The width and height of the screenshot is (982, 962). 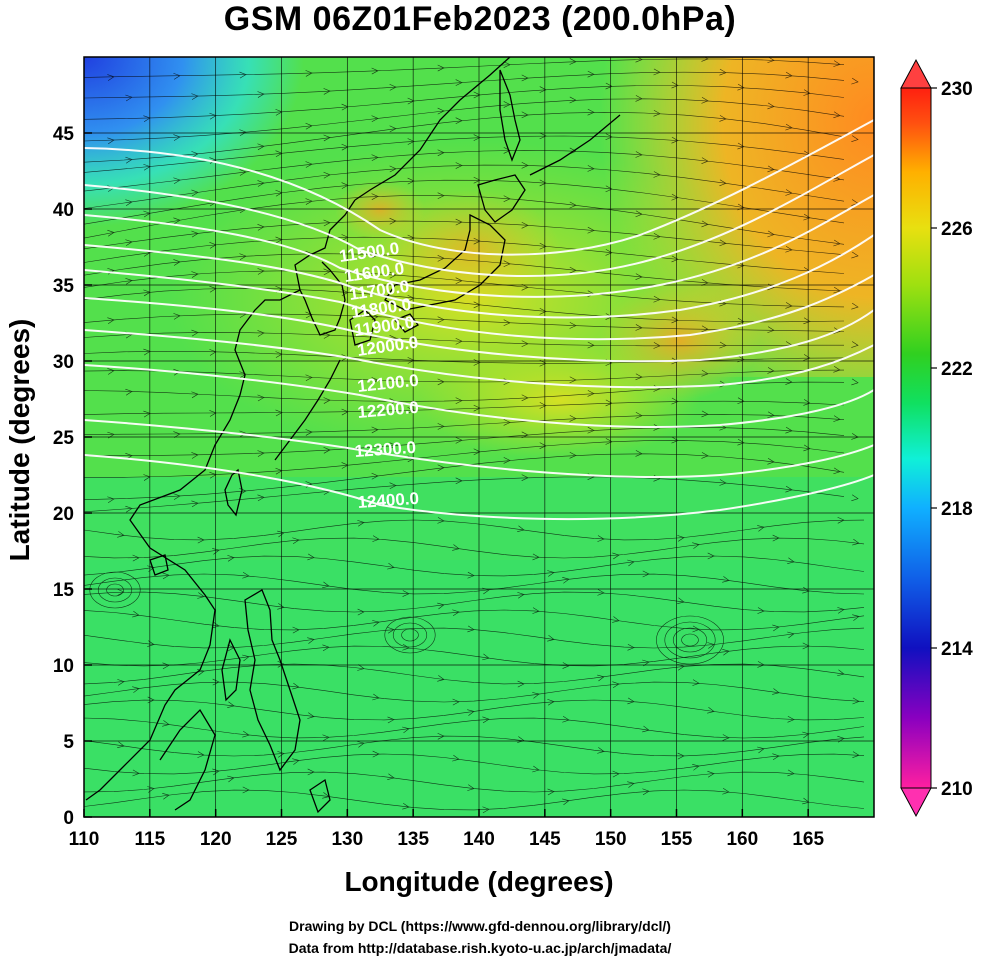 I want to click on contour-label: 12400.0, so click(x=388, y=500).